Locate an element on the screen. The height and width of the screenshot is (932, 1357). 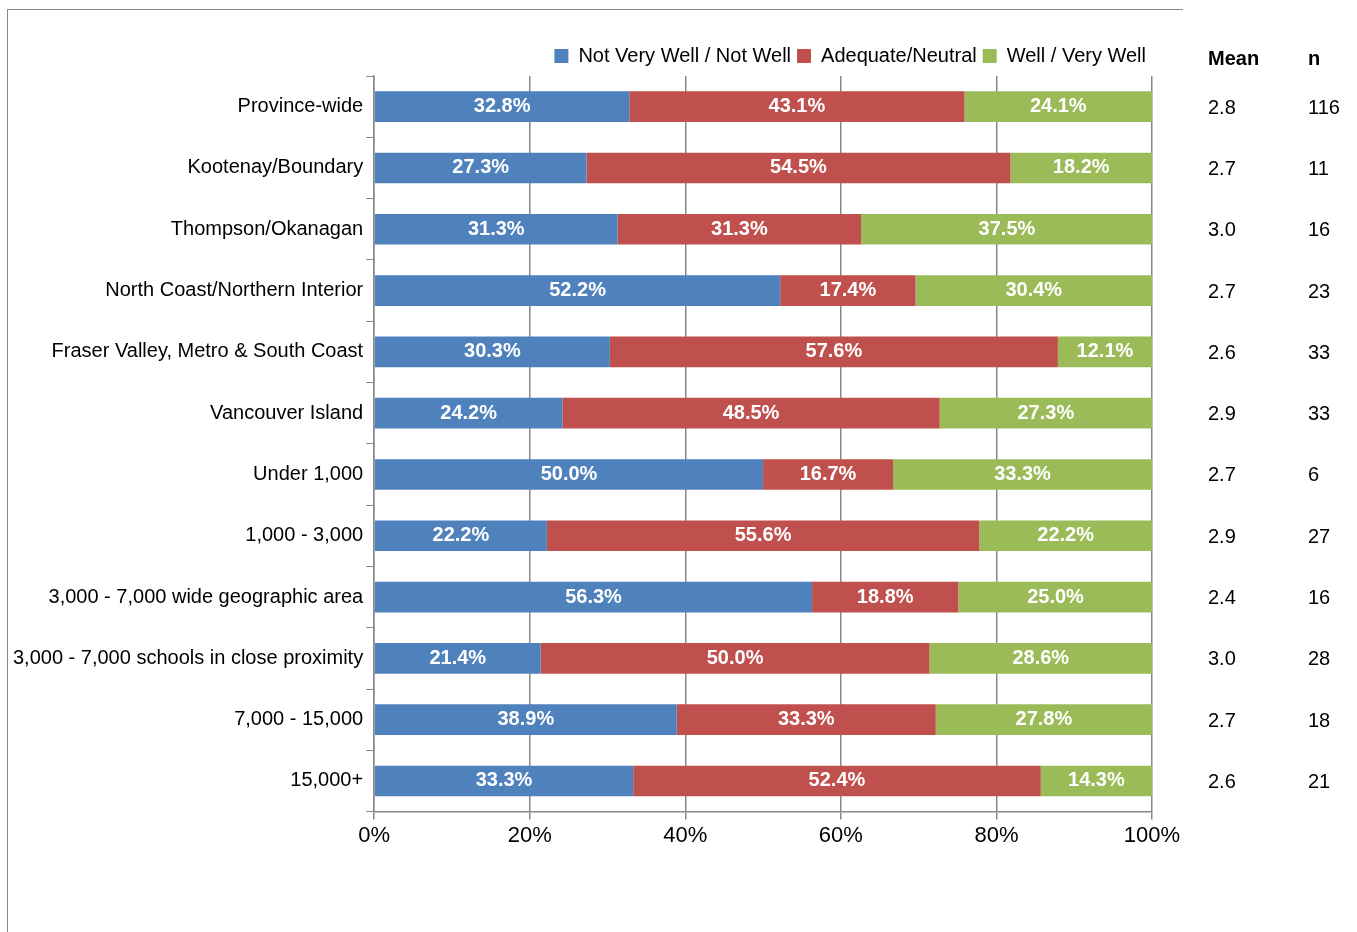
y-tick-label: Province-wide is located at coordinates (300, 105).